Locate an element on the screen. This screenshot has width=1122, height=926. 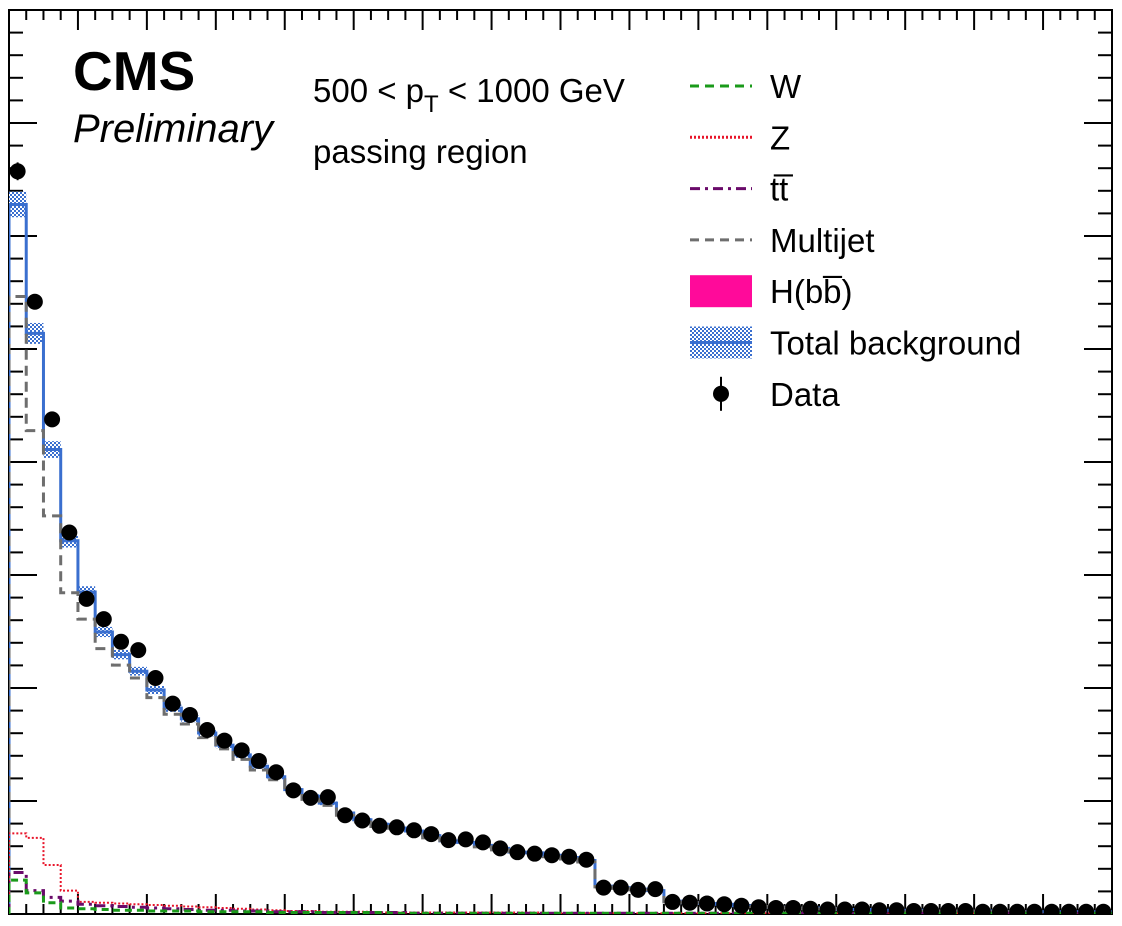
legend-entry-Z: Z is located at coordinates (740, 137).